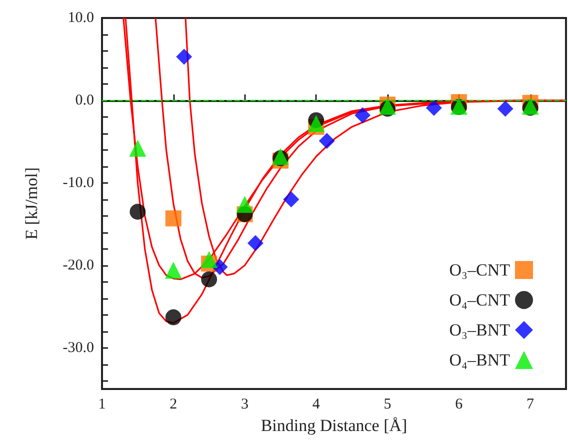  Describe the element at coordinates (480, 330) in the screenshot. I see `legend-label: O₃–BNT` at that location.